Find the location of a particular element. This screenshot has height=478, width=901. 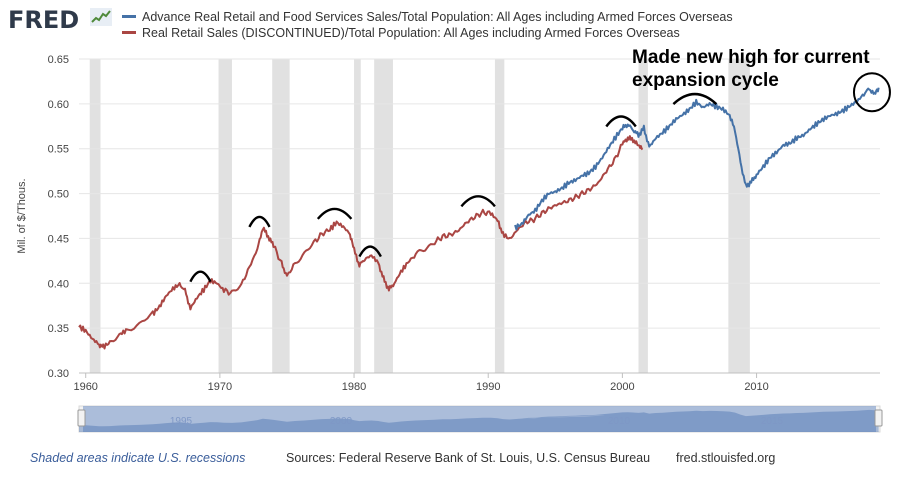

navigator-left-handle is located at coordinates (81, 418).